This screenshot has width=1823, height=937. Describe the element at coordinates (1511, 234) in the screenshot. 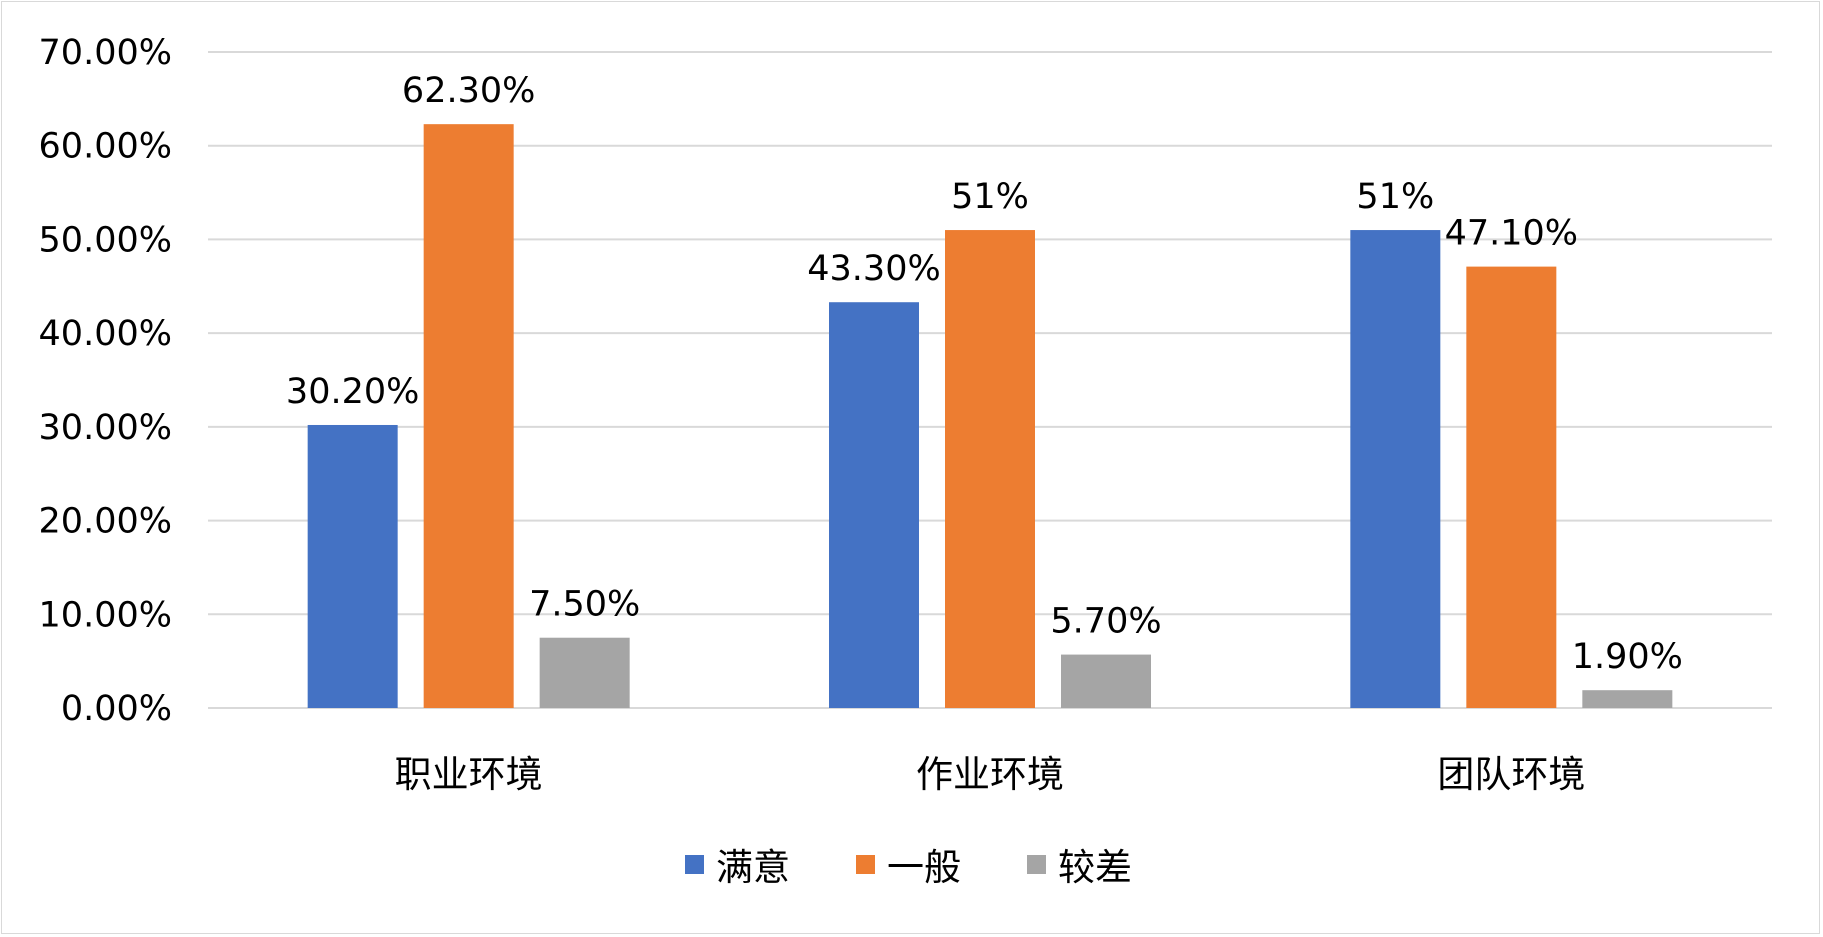

I see `data-label: 47.10%` at that location.